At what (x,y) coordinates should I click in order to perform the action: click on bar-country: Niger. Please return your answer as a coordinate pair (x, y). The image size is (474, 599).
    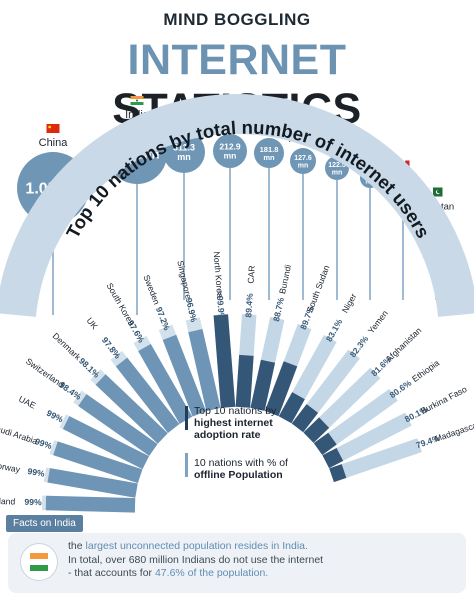
    Looking at the image, I should click on (349, 303).